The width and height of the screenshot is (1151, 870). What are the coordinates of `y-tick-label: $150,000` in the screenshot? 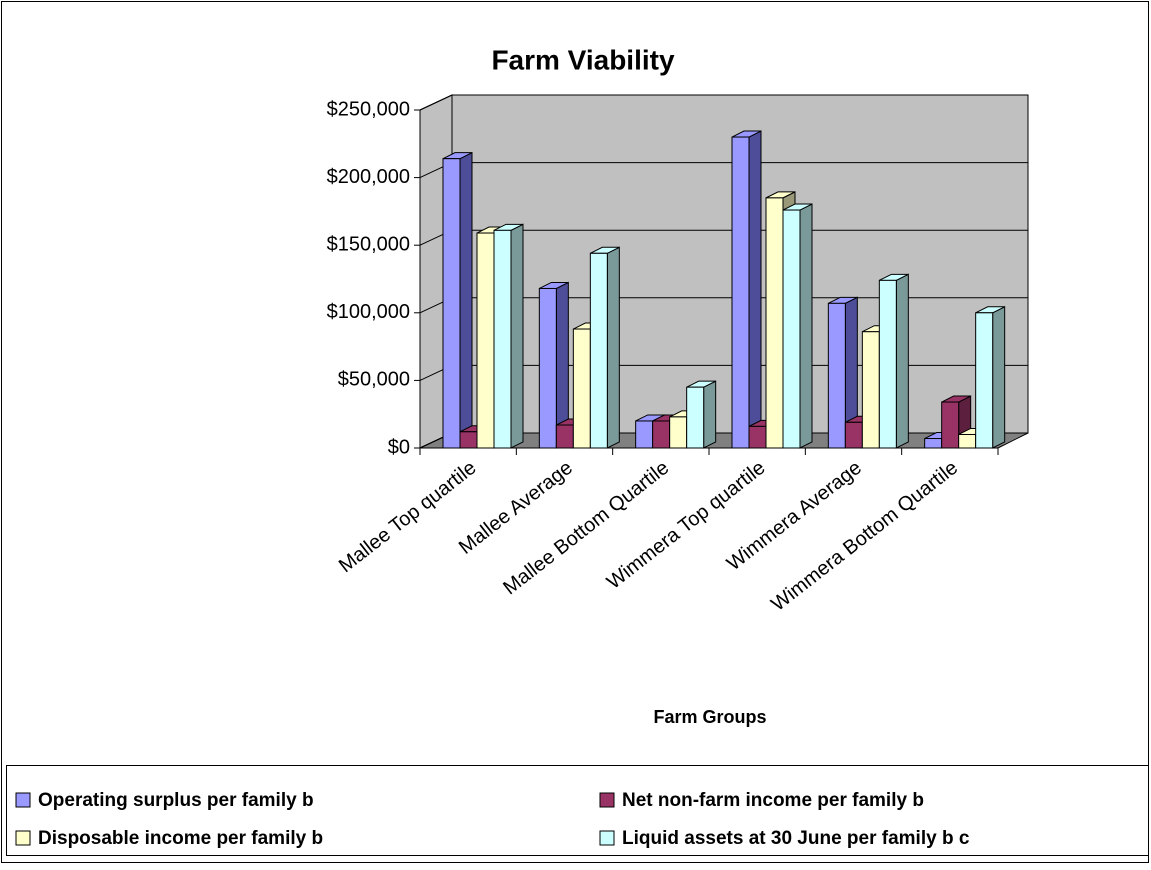 It's located at (368, 244).